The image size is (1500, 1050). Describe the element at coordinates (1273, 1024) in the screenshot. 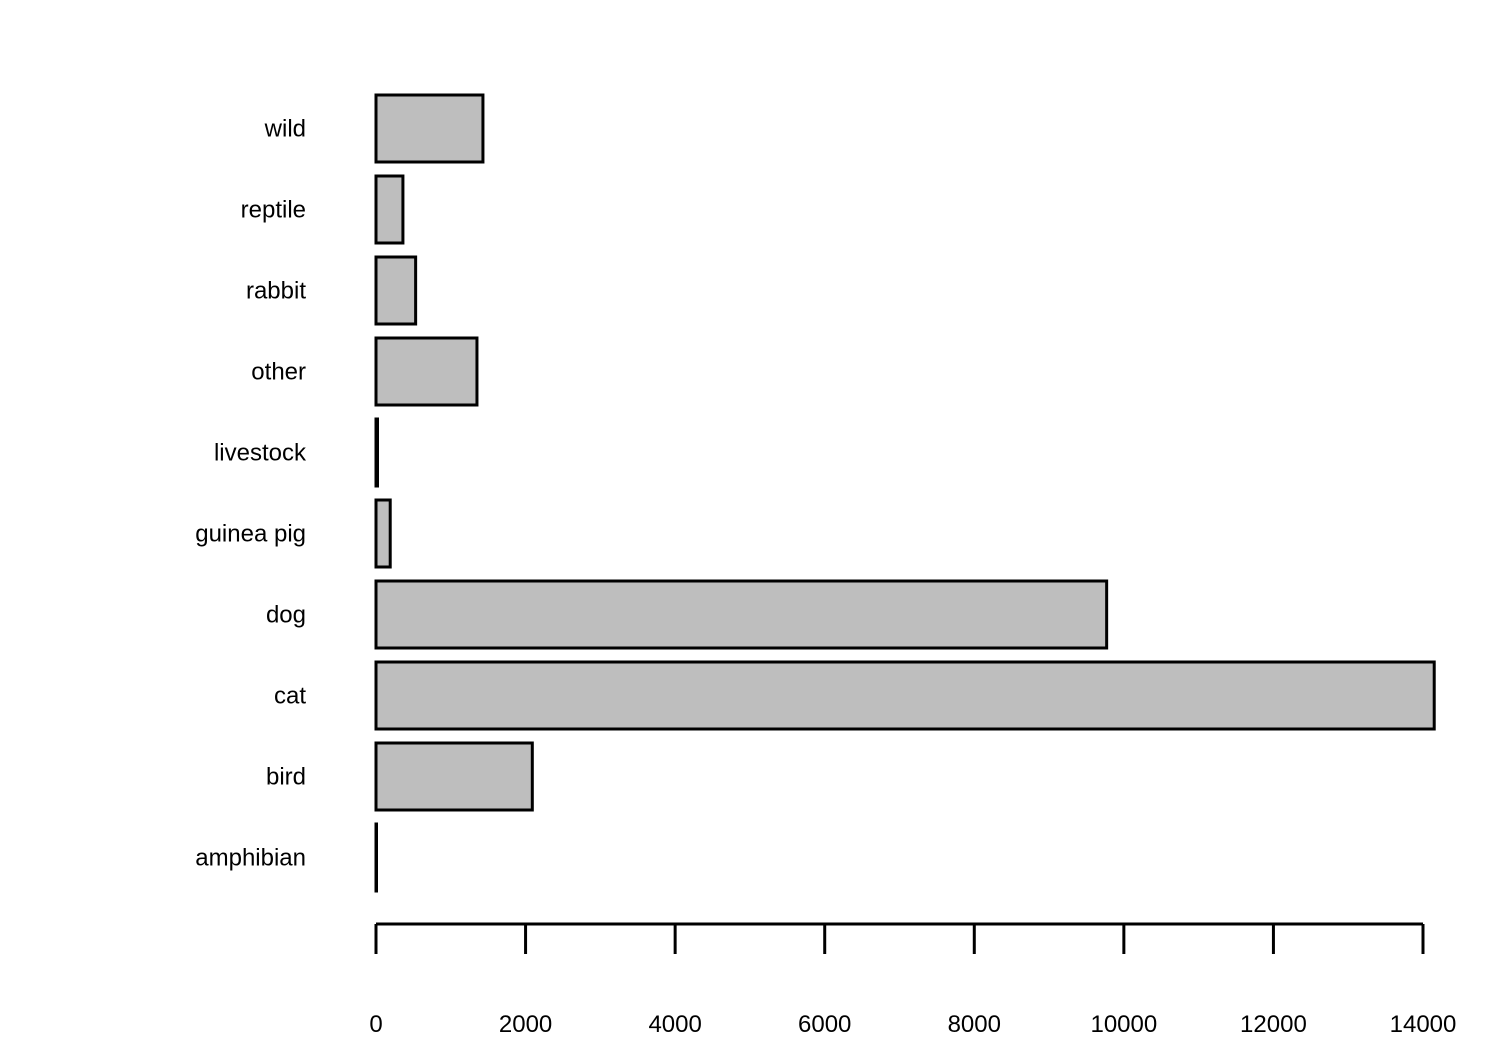

I see `x-tick-label-12000: 12000` at that location.